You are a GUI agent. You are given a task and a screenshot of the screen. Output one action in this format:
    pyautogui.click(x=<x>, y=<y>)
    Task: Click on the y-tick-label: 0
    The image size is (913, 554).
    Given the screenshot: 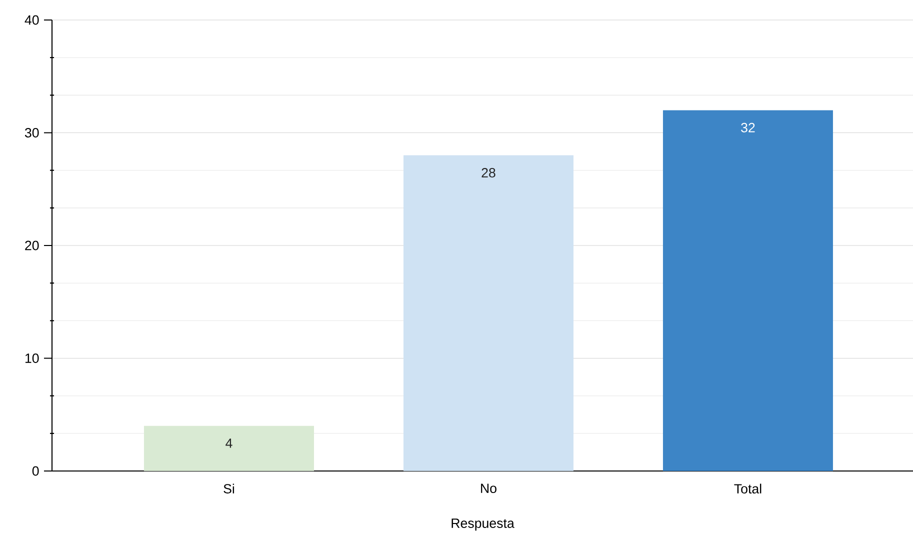 What is the action you would take?
    pyautogui.click(x=35, y=471)
    